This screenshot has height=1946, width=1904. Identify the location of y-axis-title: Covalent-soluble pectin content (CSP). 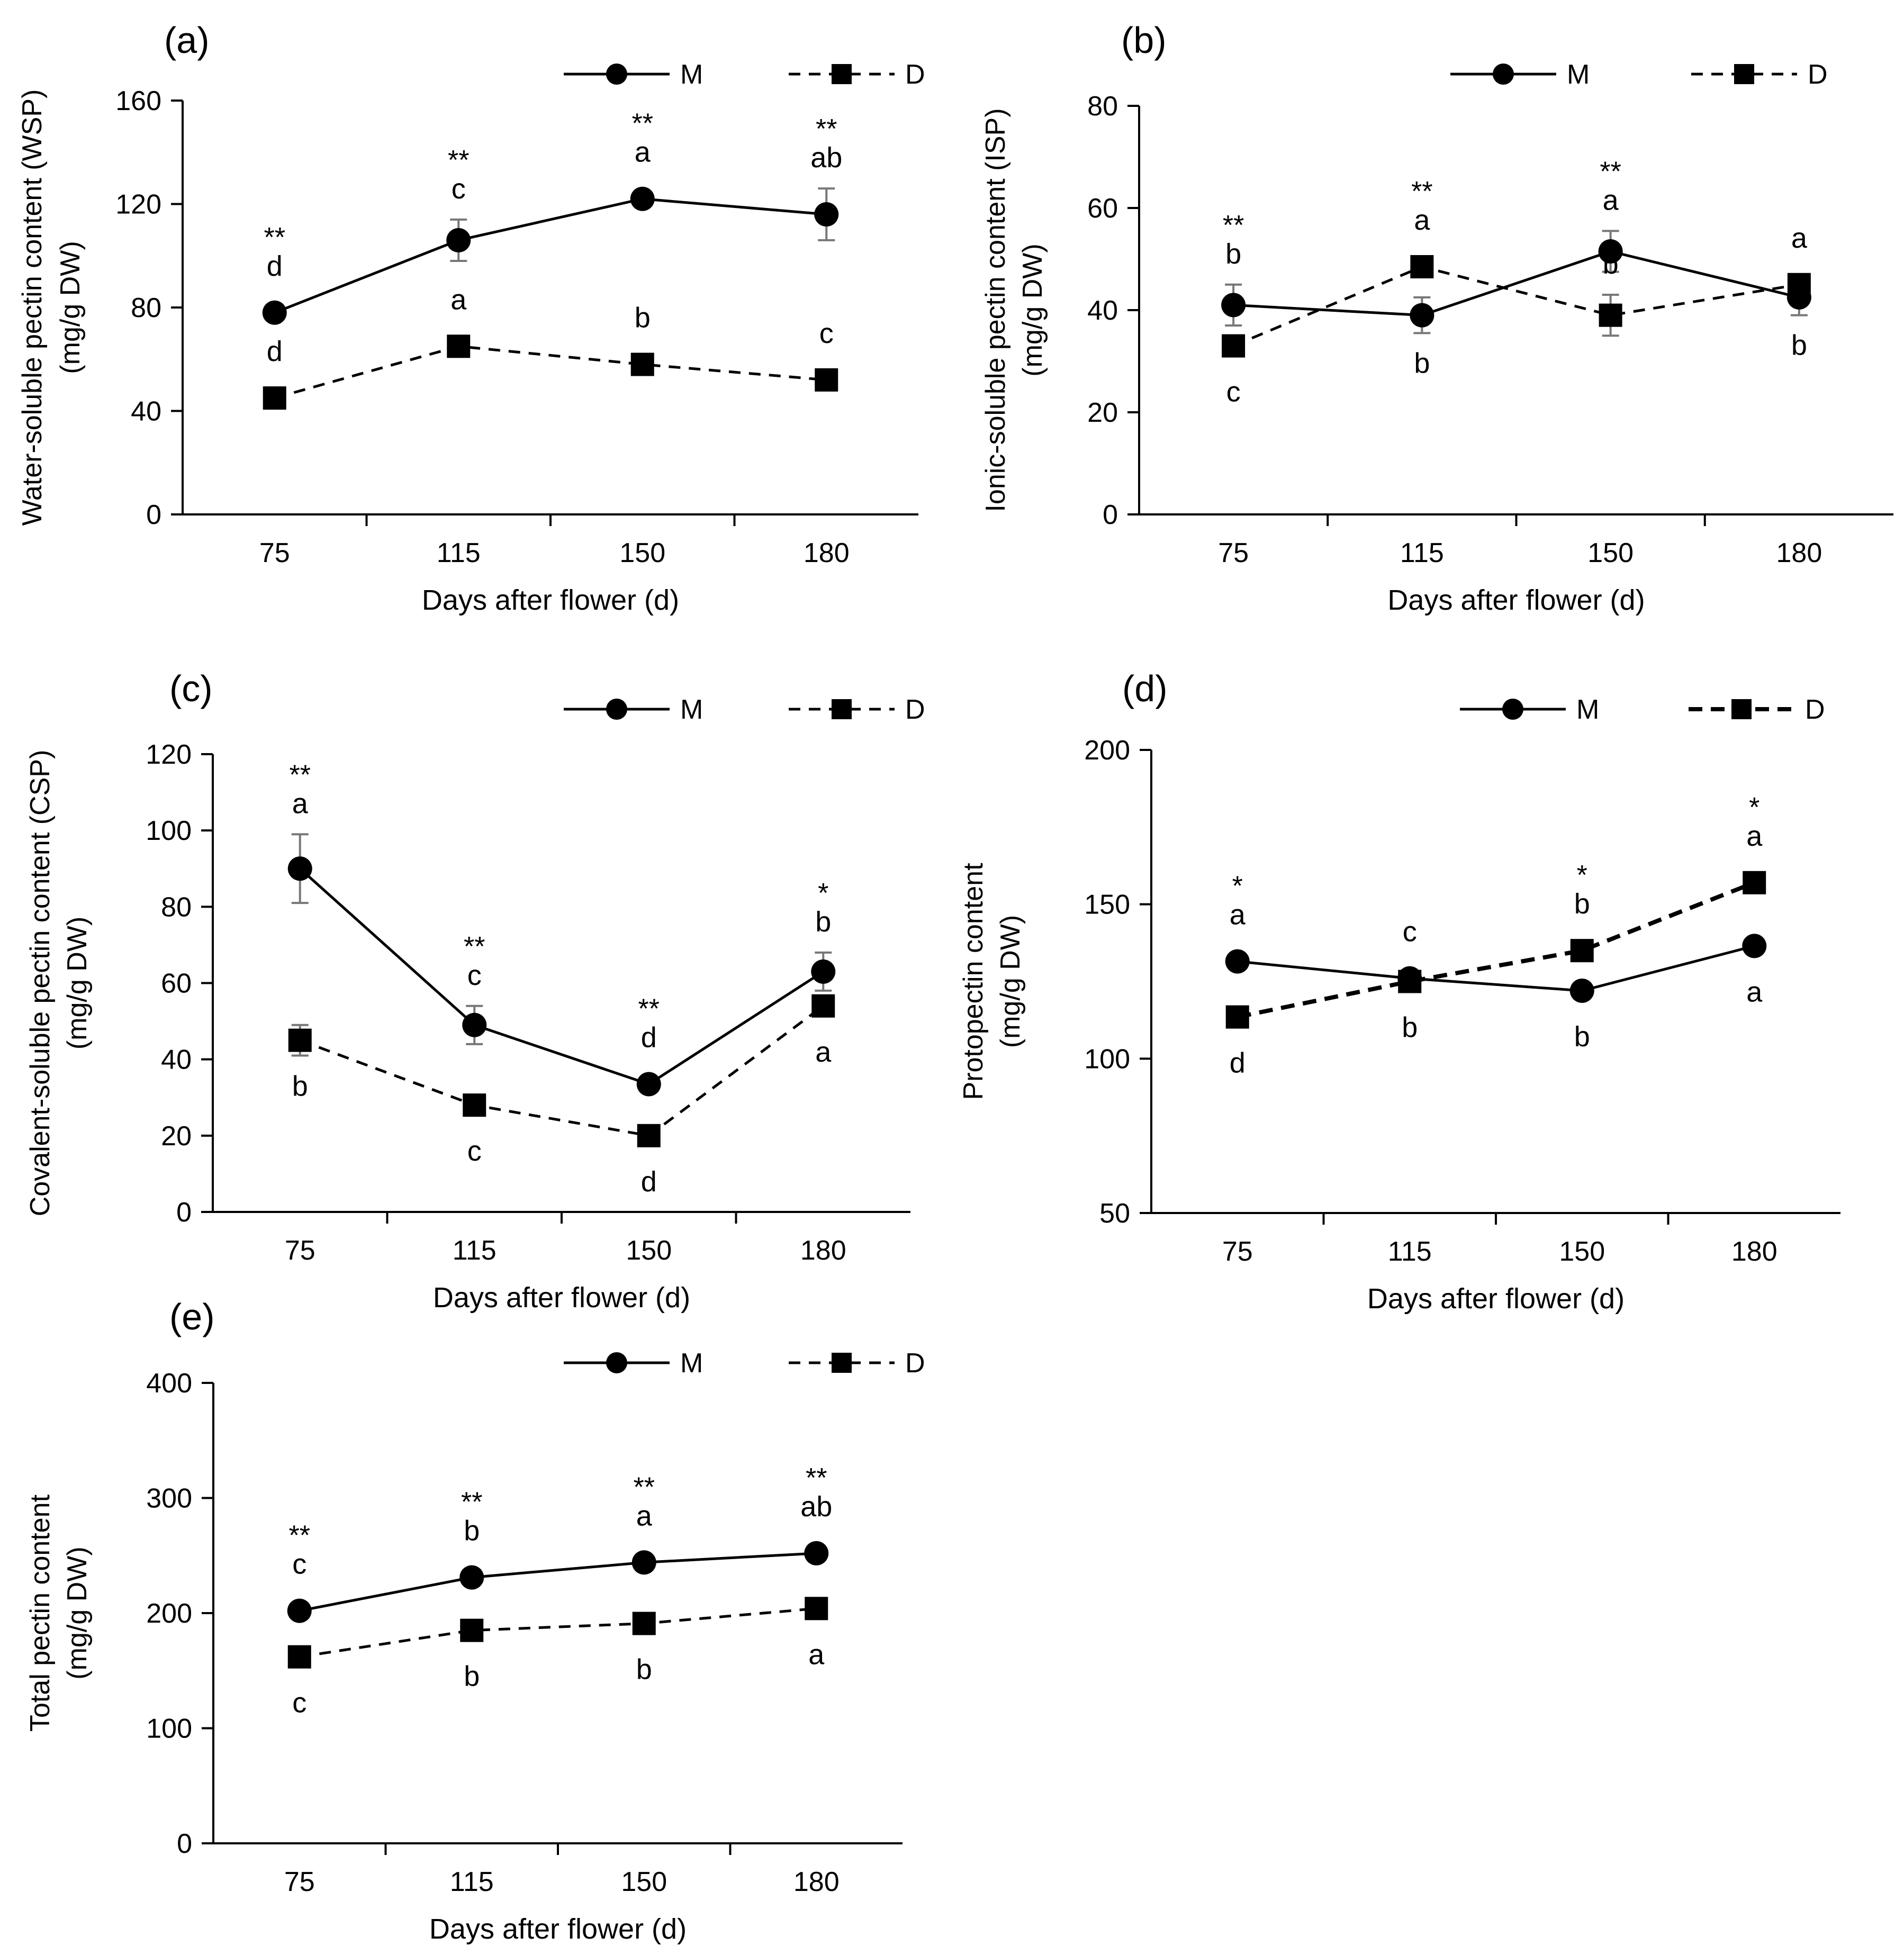
(40, 983).